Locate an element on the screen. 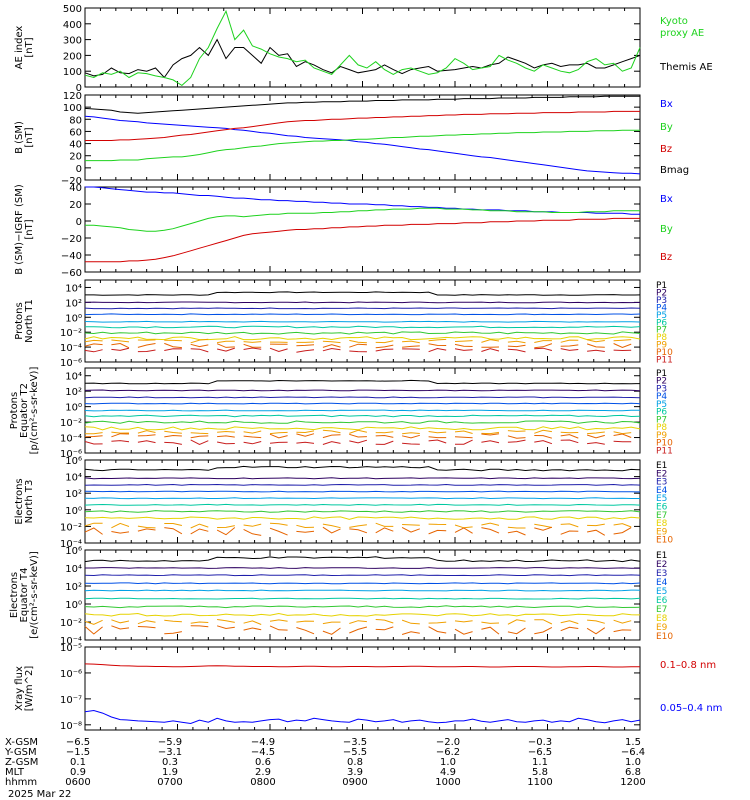 The width and height of the screenshot is (750, 800). legend-entry: P7 is located at coordinates (661, 331).